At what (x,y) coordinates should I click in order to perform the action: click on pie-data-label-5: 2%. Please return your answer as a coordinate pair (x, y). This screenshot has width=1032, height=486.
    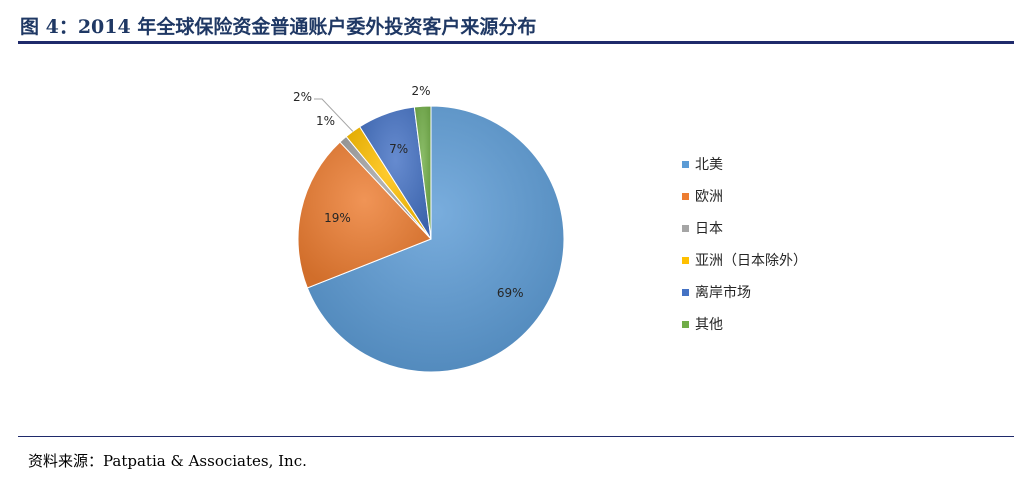
    Looking at the image, I should click on (420, 91).